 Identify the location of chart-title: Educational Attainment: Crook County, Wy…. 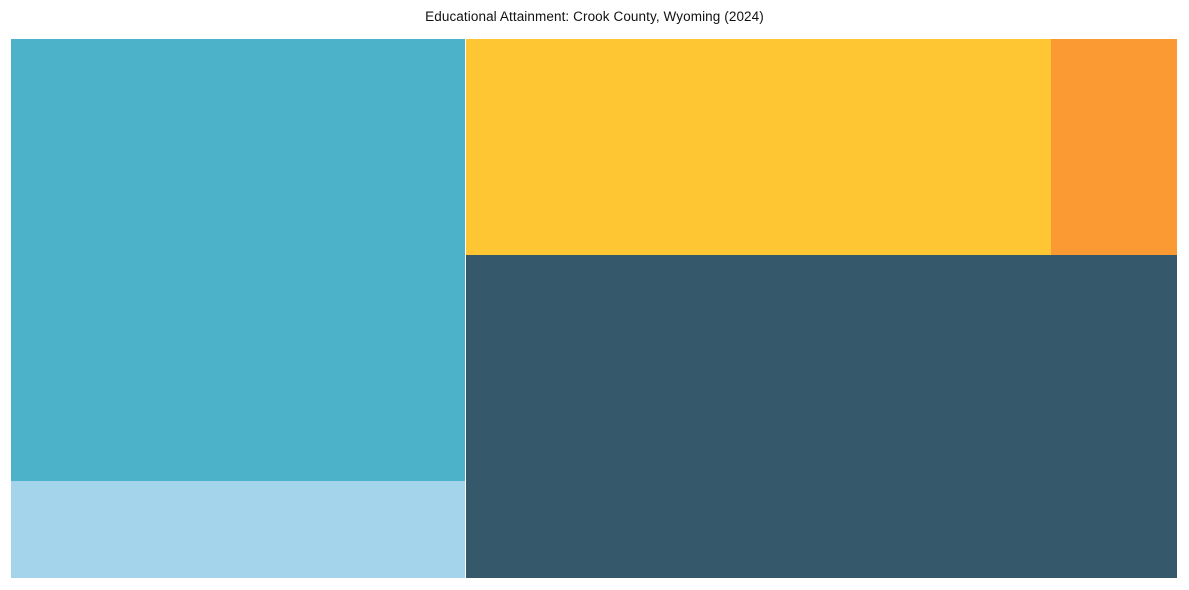
(594, 16).